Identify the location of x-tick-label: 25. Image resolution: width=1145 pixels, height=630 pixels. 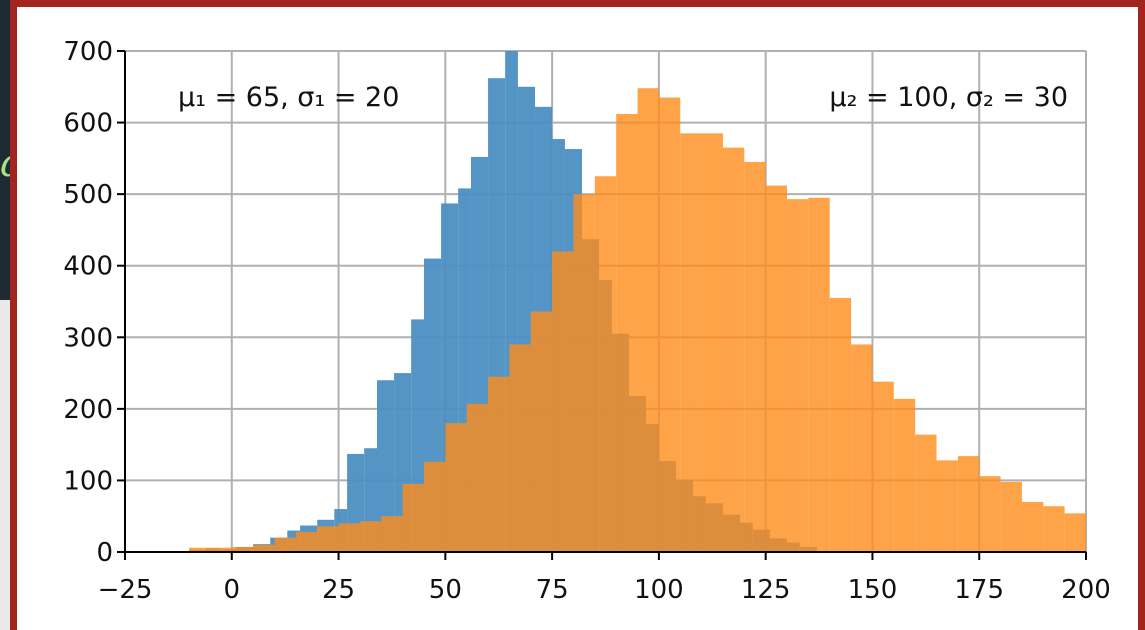
(338, 590).